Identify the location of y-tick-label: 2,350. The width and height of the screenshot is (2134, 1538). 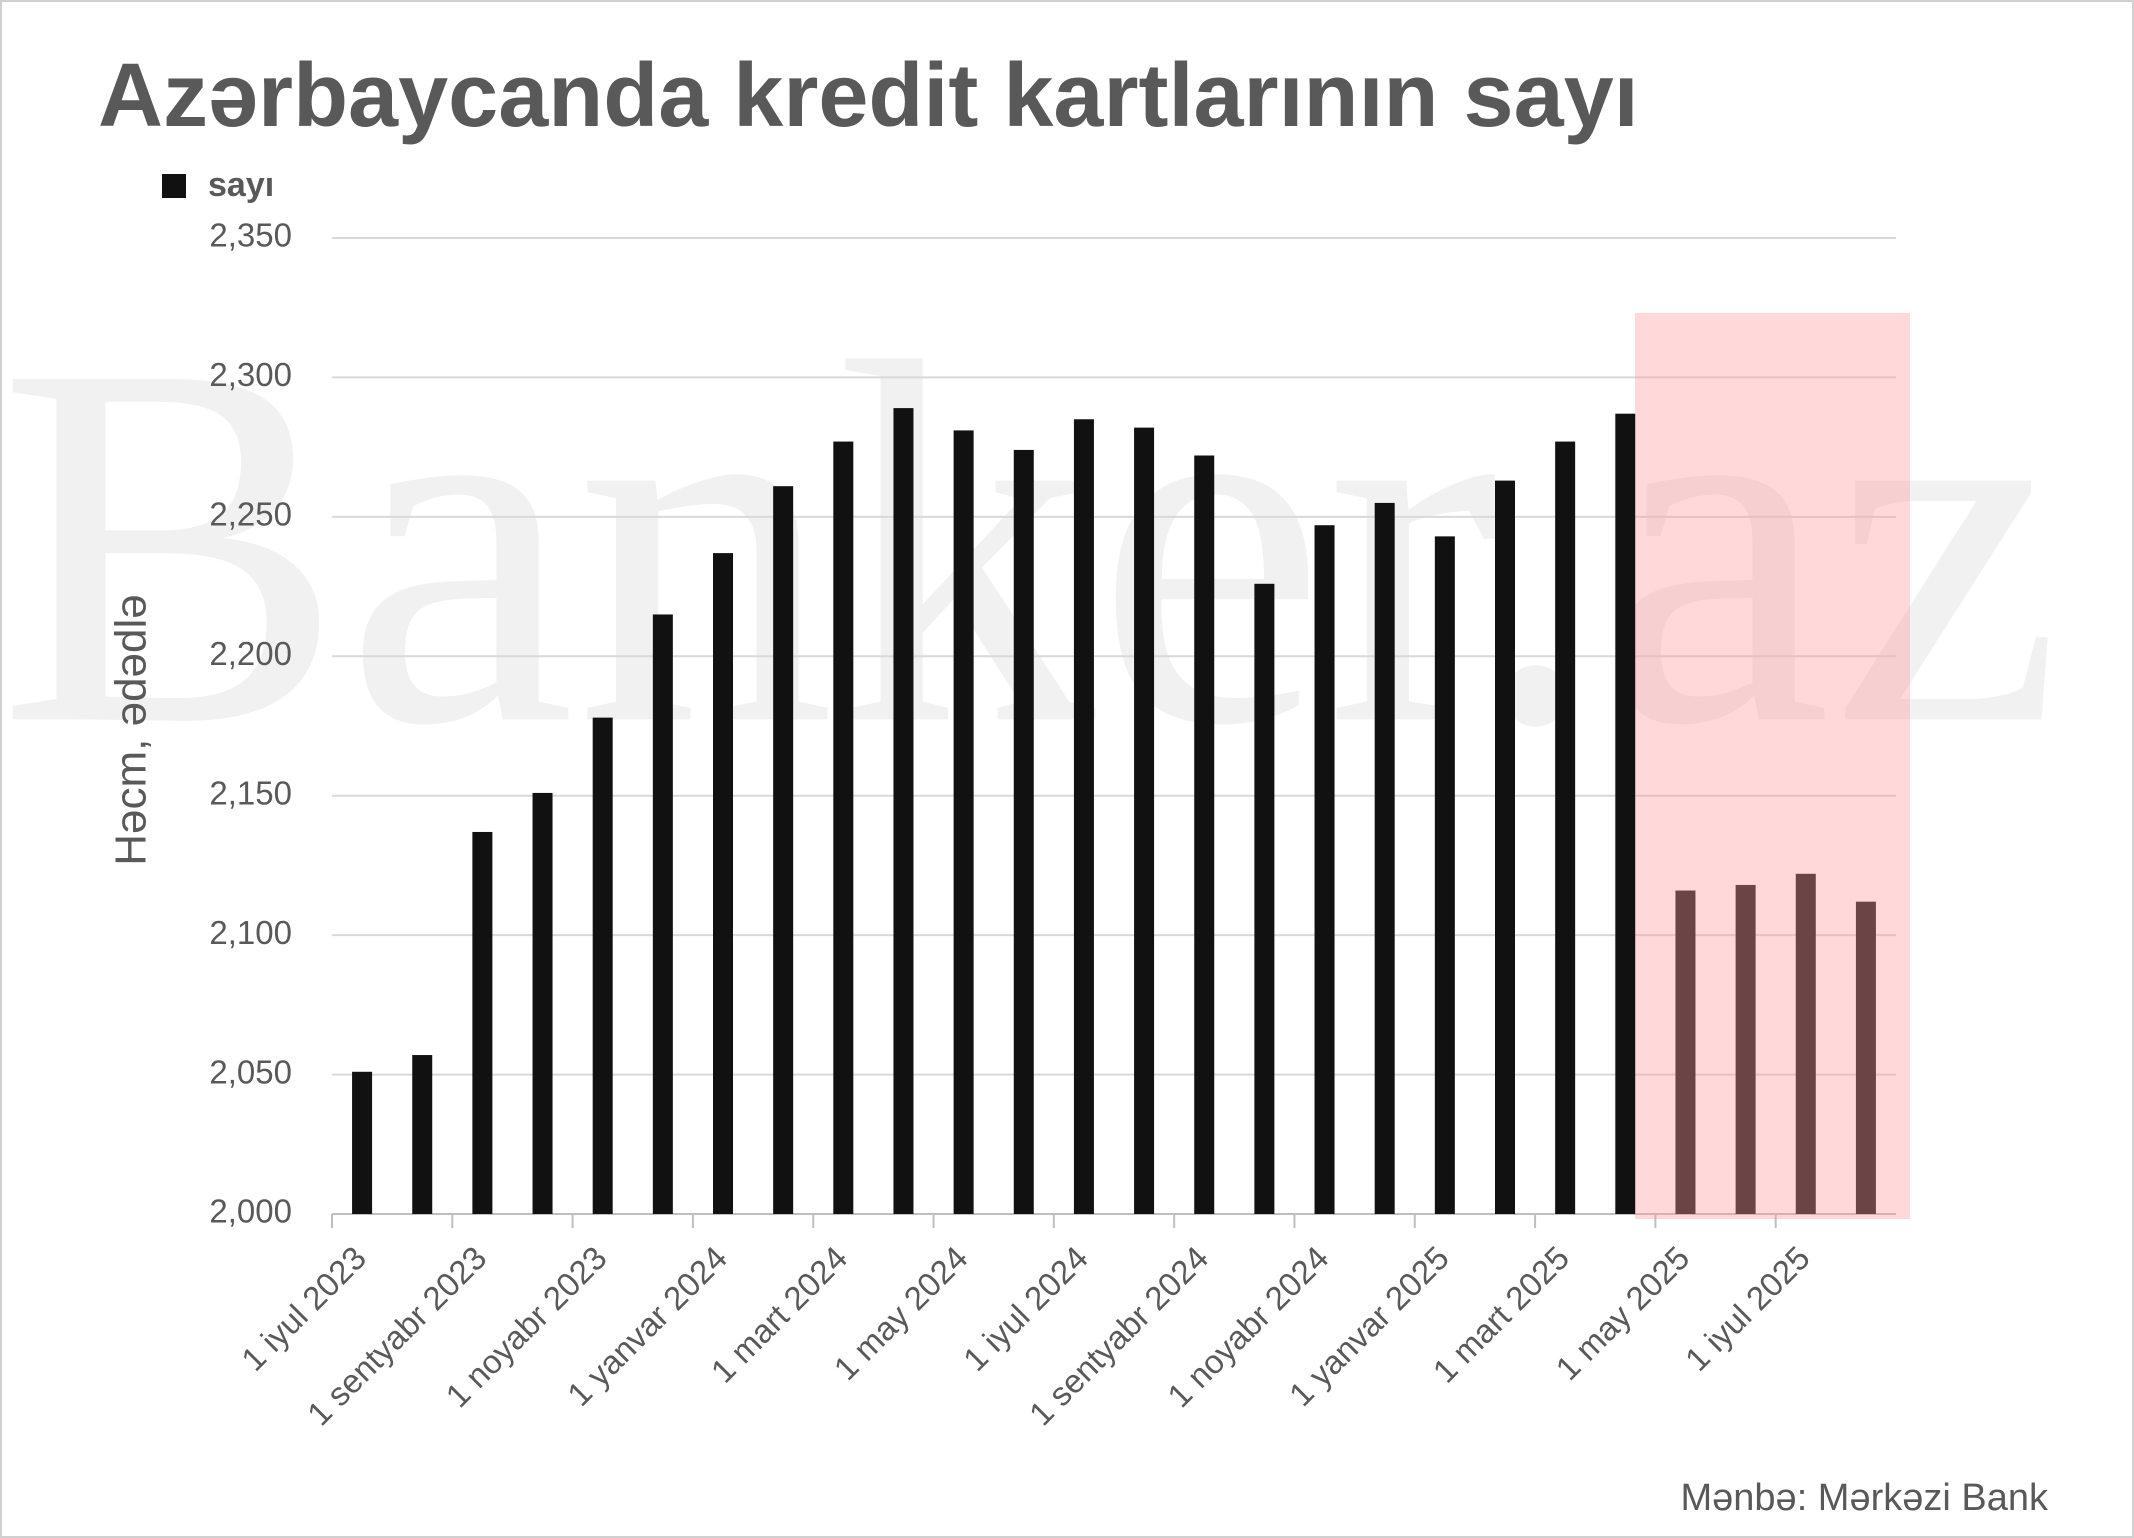
(250, 235).